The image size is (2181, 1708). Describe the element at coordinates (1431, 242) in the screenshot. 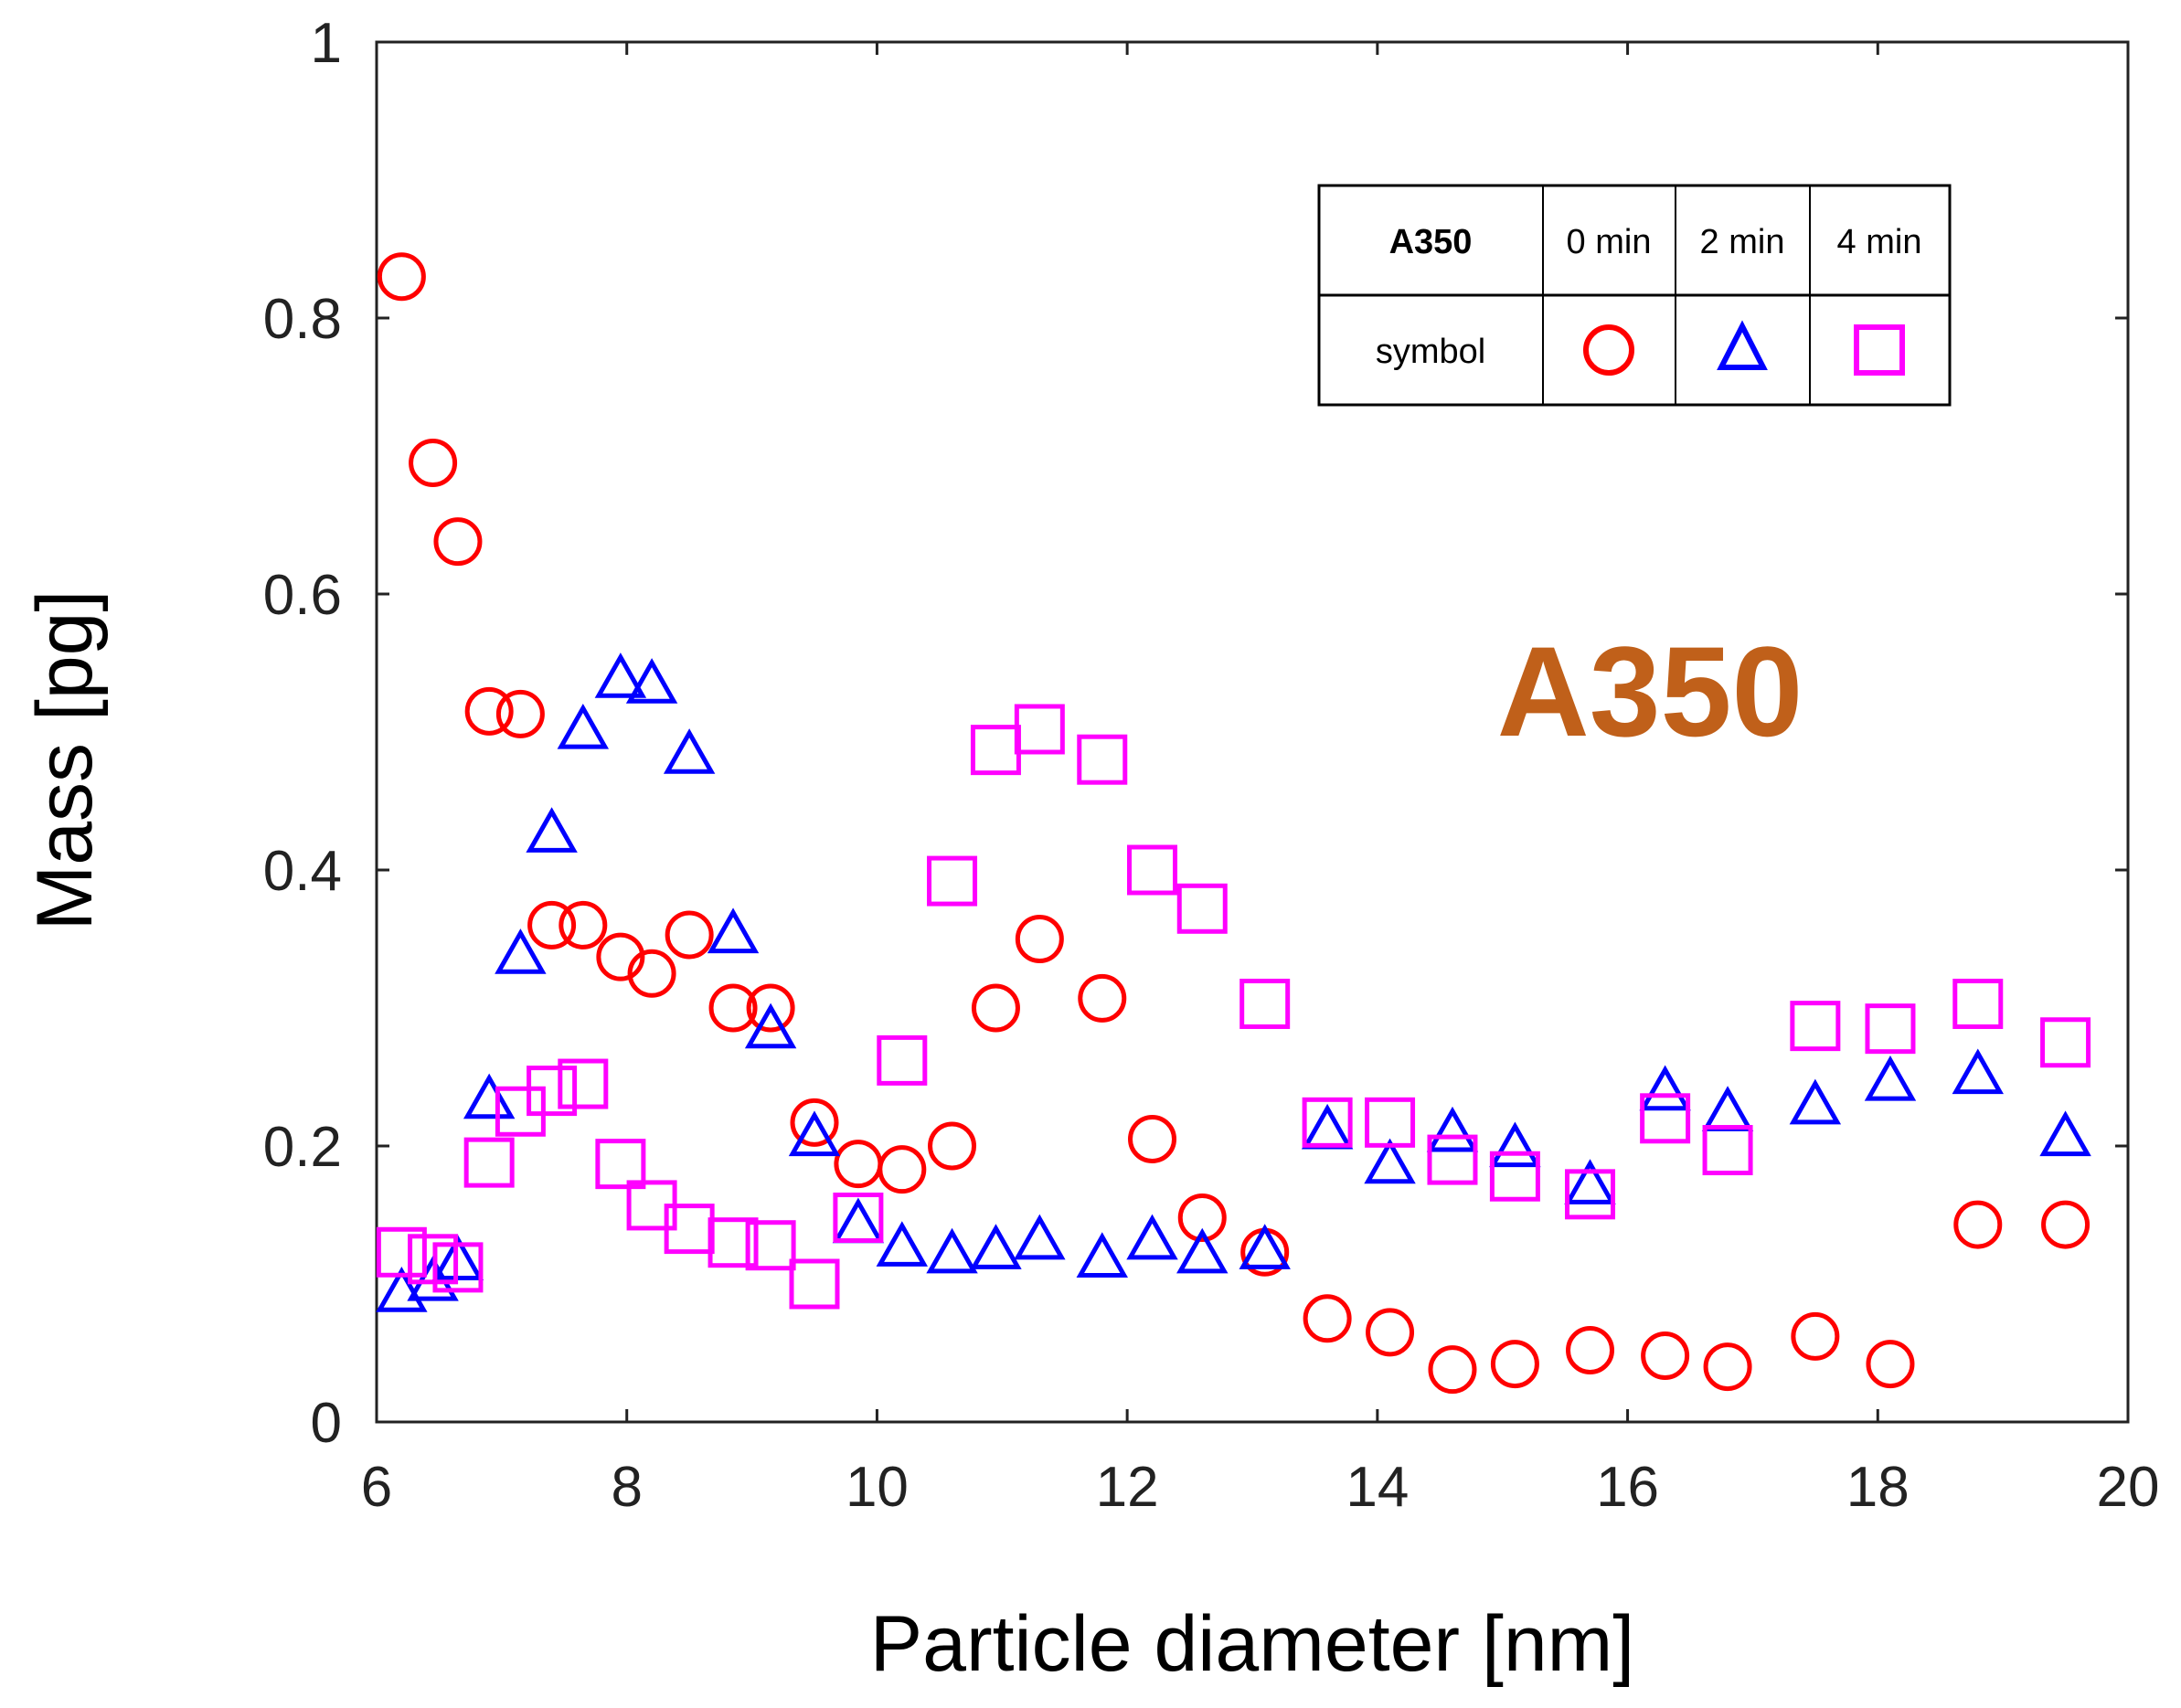

I see `legend-header: A350` at that location.